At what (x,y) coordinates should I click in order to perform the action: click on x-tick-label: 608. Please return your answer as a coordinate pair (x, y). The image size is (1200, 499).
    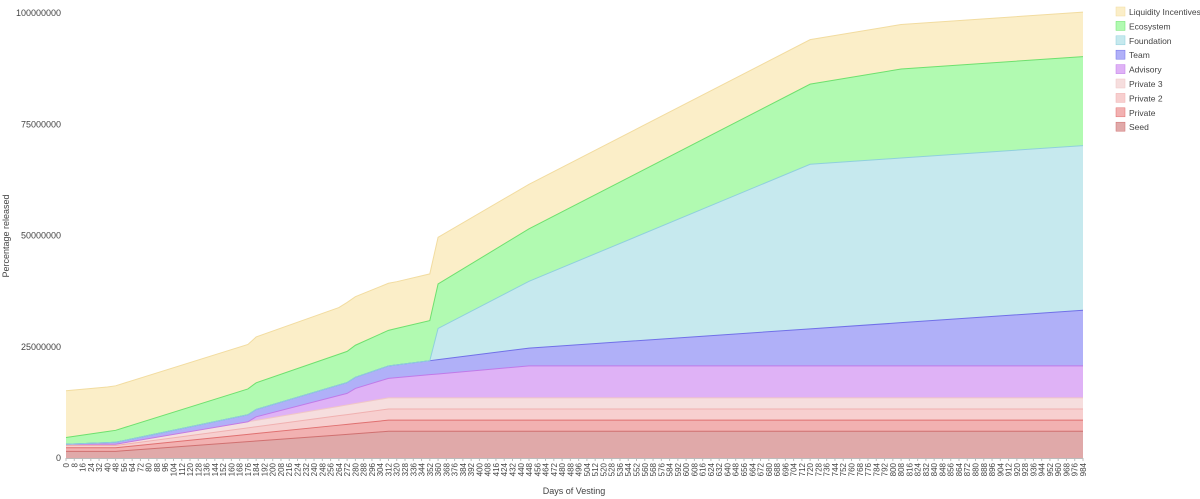
    Looking at the image, I should click on (694, 469).